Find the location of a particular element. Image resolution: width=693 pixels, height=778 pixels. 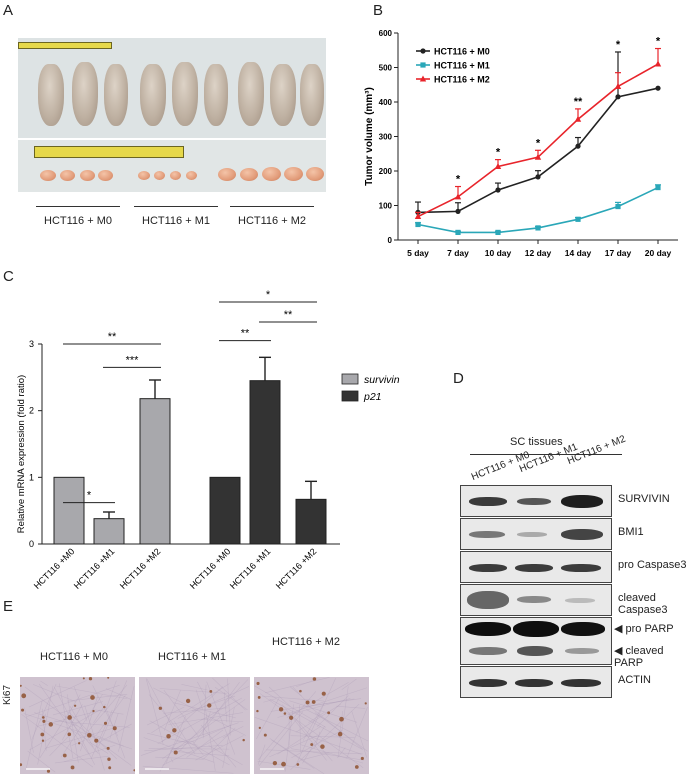

x-tick-label: HCT116 +M2 is located at coordinates (296, 568).